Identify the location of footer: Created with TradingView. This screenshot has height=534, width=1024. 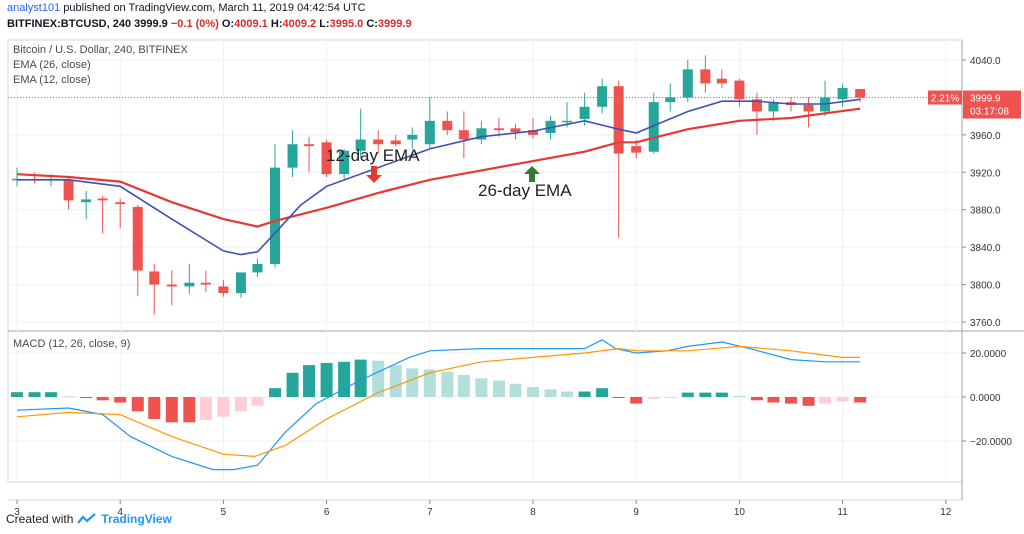
(89, 519).